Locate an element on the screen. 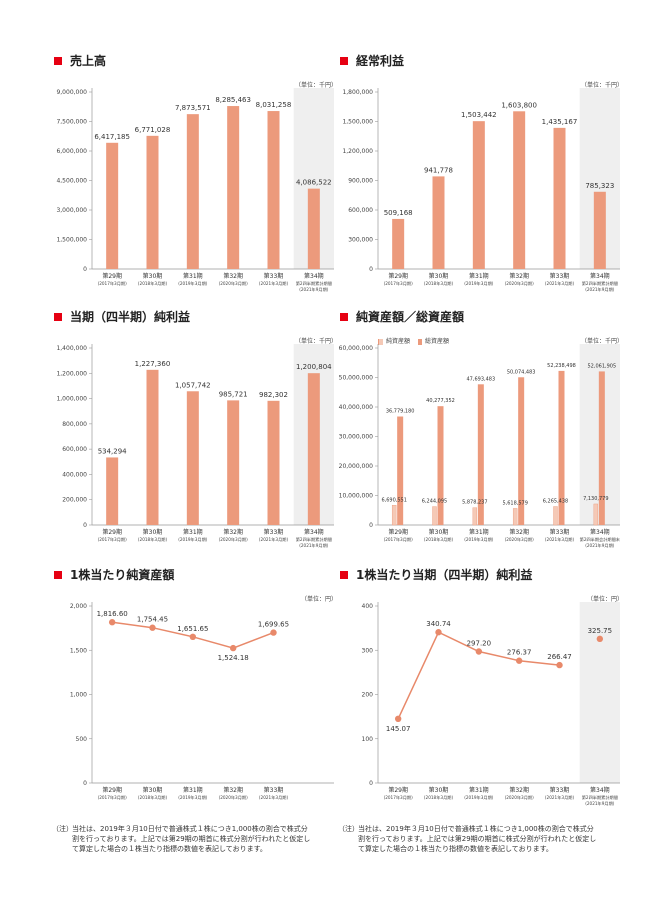  y-tick-label: 1,500 is located at coordinates (78, 650).